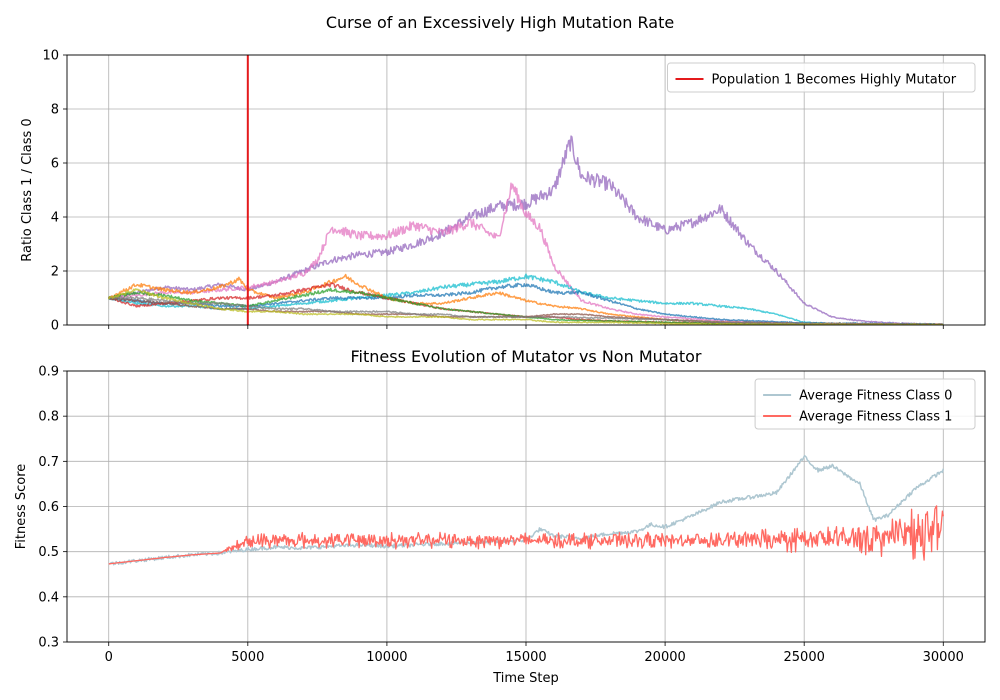 The height and width of the screenshot is (700, 1000). Describe the element at coordinates (834, 80) in the screenshot. I see `ratio-legend-label-0: Population 1 Becomes Highly Mutator` at that location.